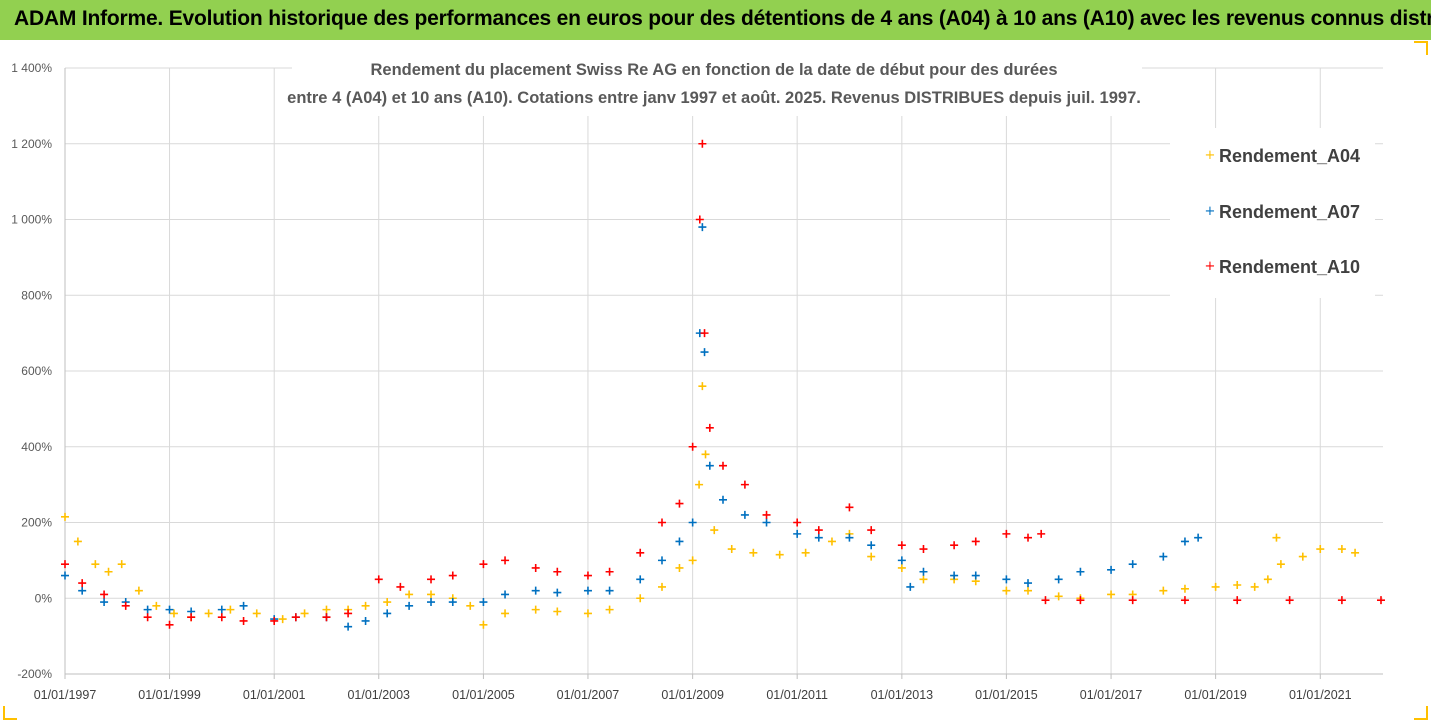 The width and height of the screenshot is (1431, 721). Describe the element at coordinates (65, 695) in the screenshot. I see `x-tick-label: 01/01/1997` at that location.